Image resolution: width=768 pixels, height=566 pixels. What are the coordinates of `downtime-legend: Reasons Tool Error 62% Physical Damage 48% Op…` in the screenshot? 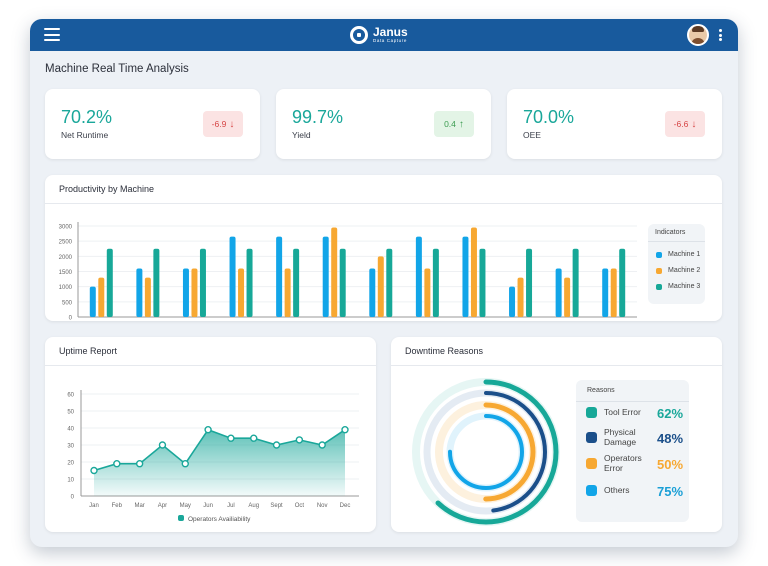 It's located at (632, 451).